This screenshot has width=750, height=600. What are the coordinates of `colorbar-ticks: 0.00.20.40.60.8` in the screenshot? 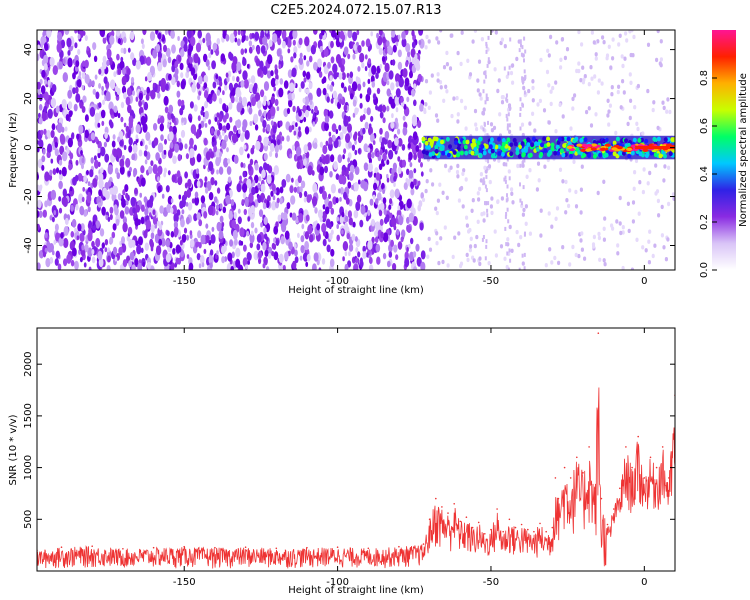 It's located at (708, 174).